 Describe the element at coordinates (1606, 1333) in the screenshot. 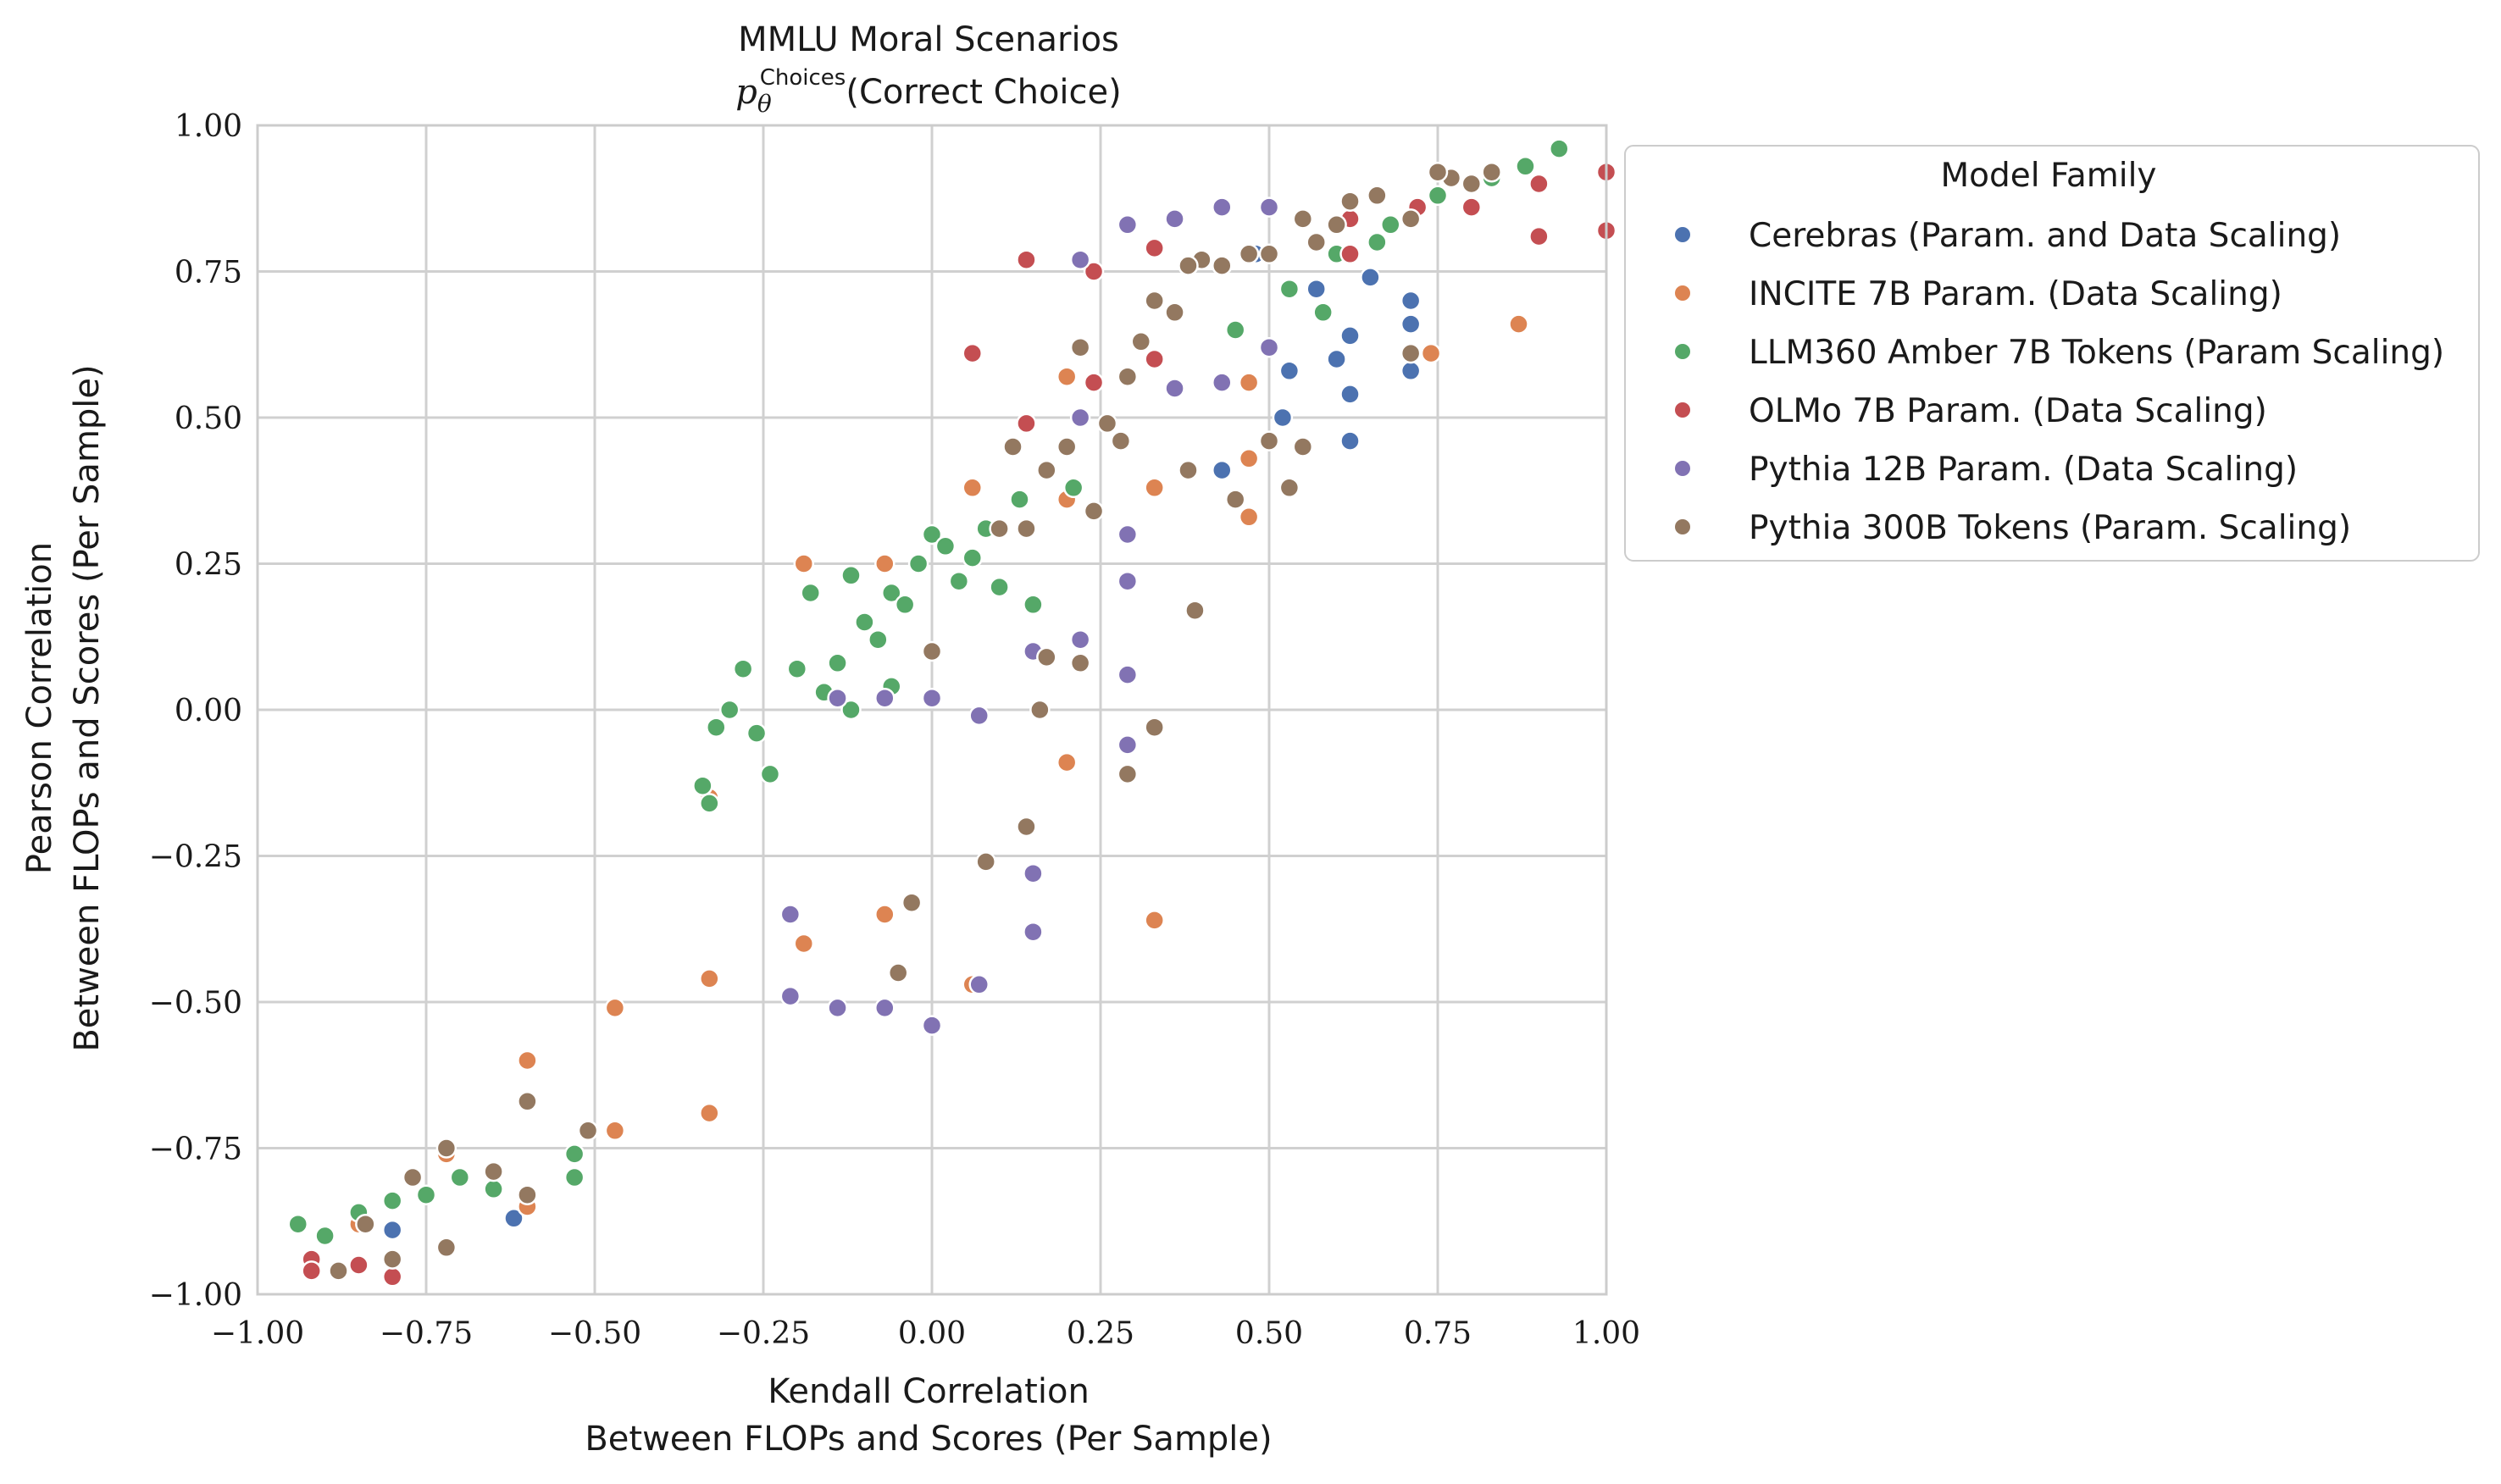

I see `x-tick-label: 1.00` at that location.